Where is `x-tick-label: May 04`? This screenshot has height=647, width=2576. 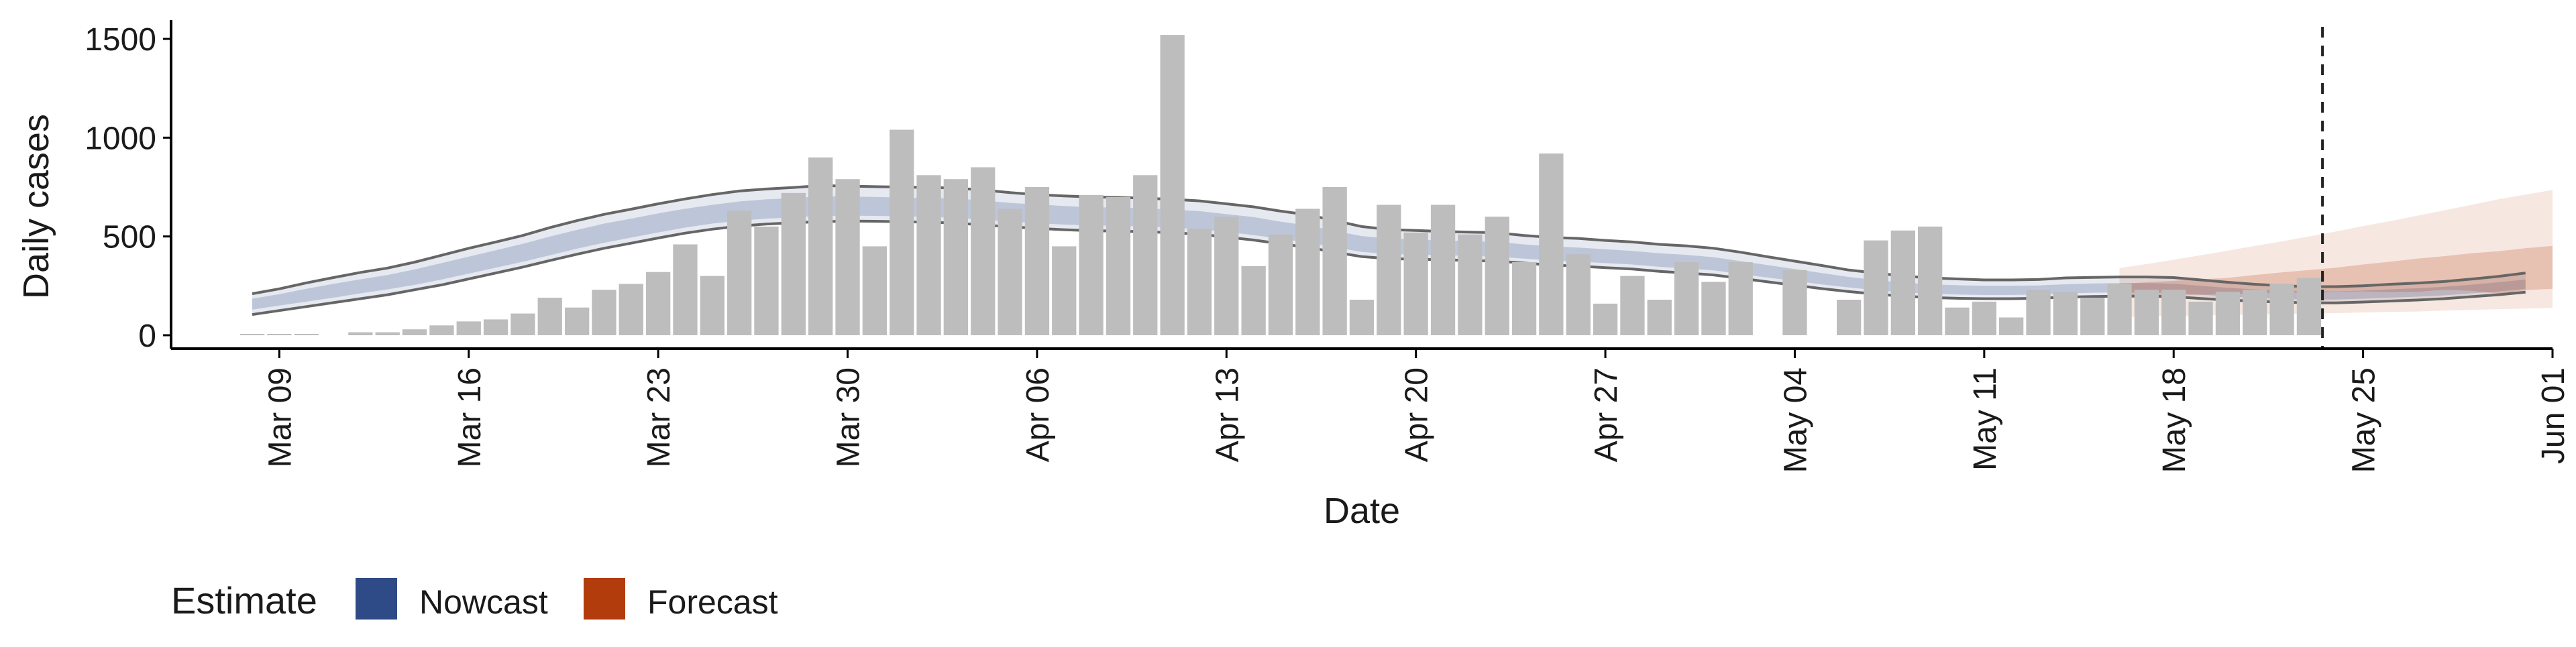 x-tick-label: May 04 is located at coordinates (1796, 420).